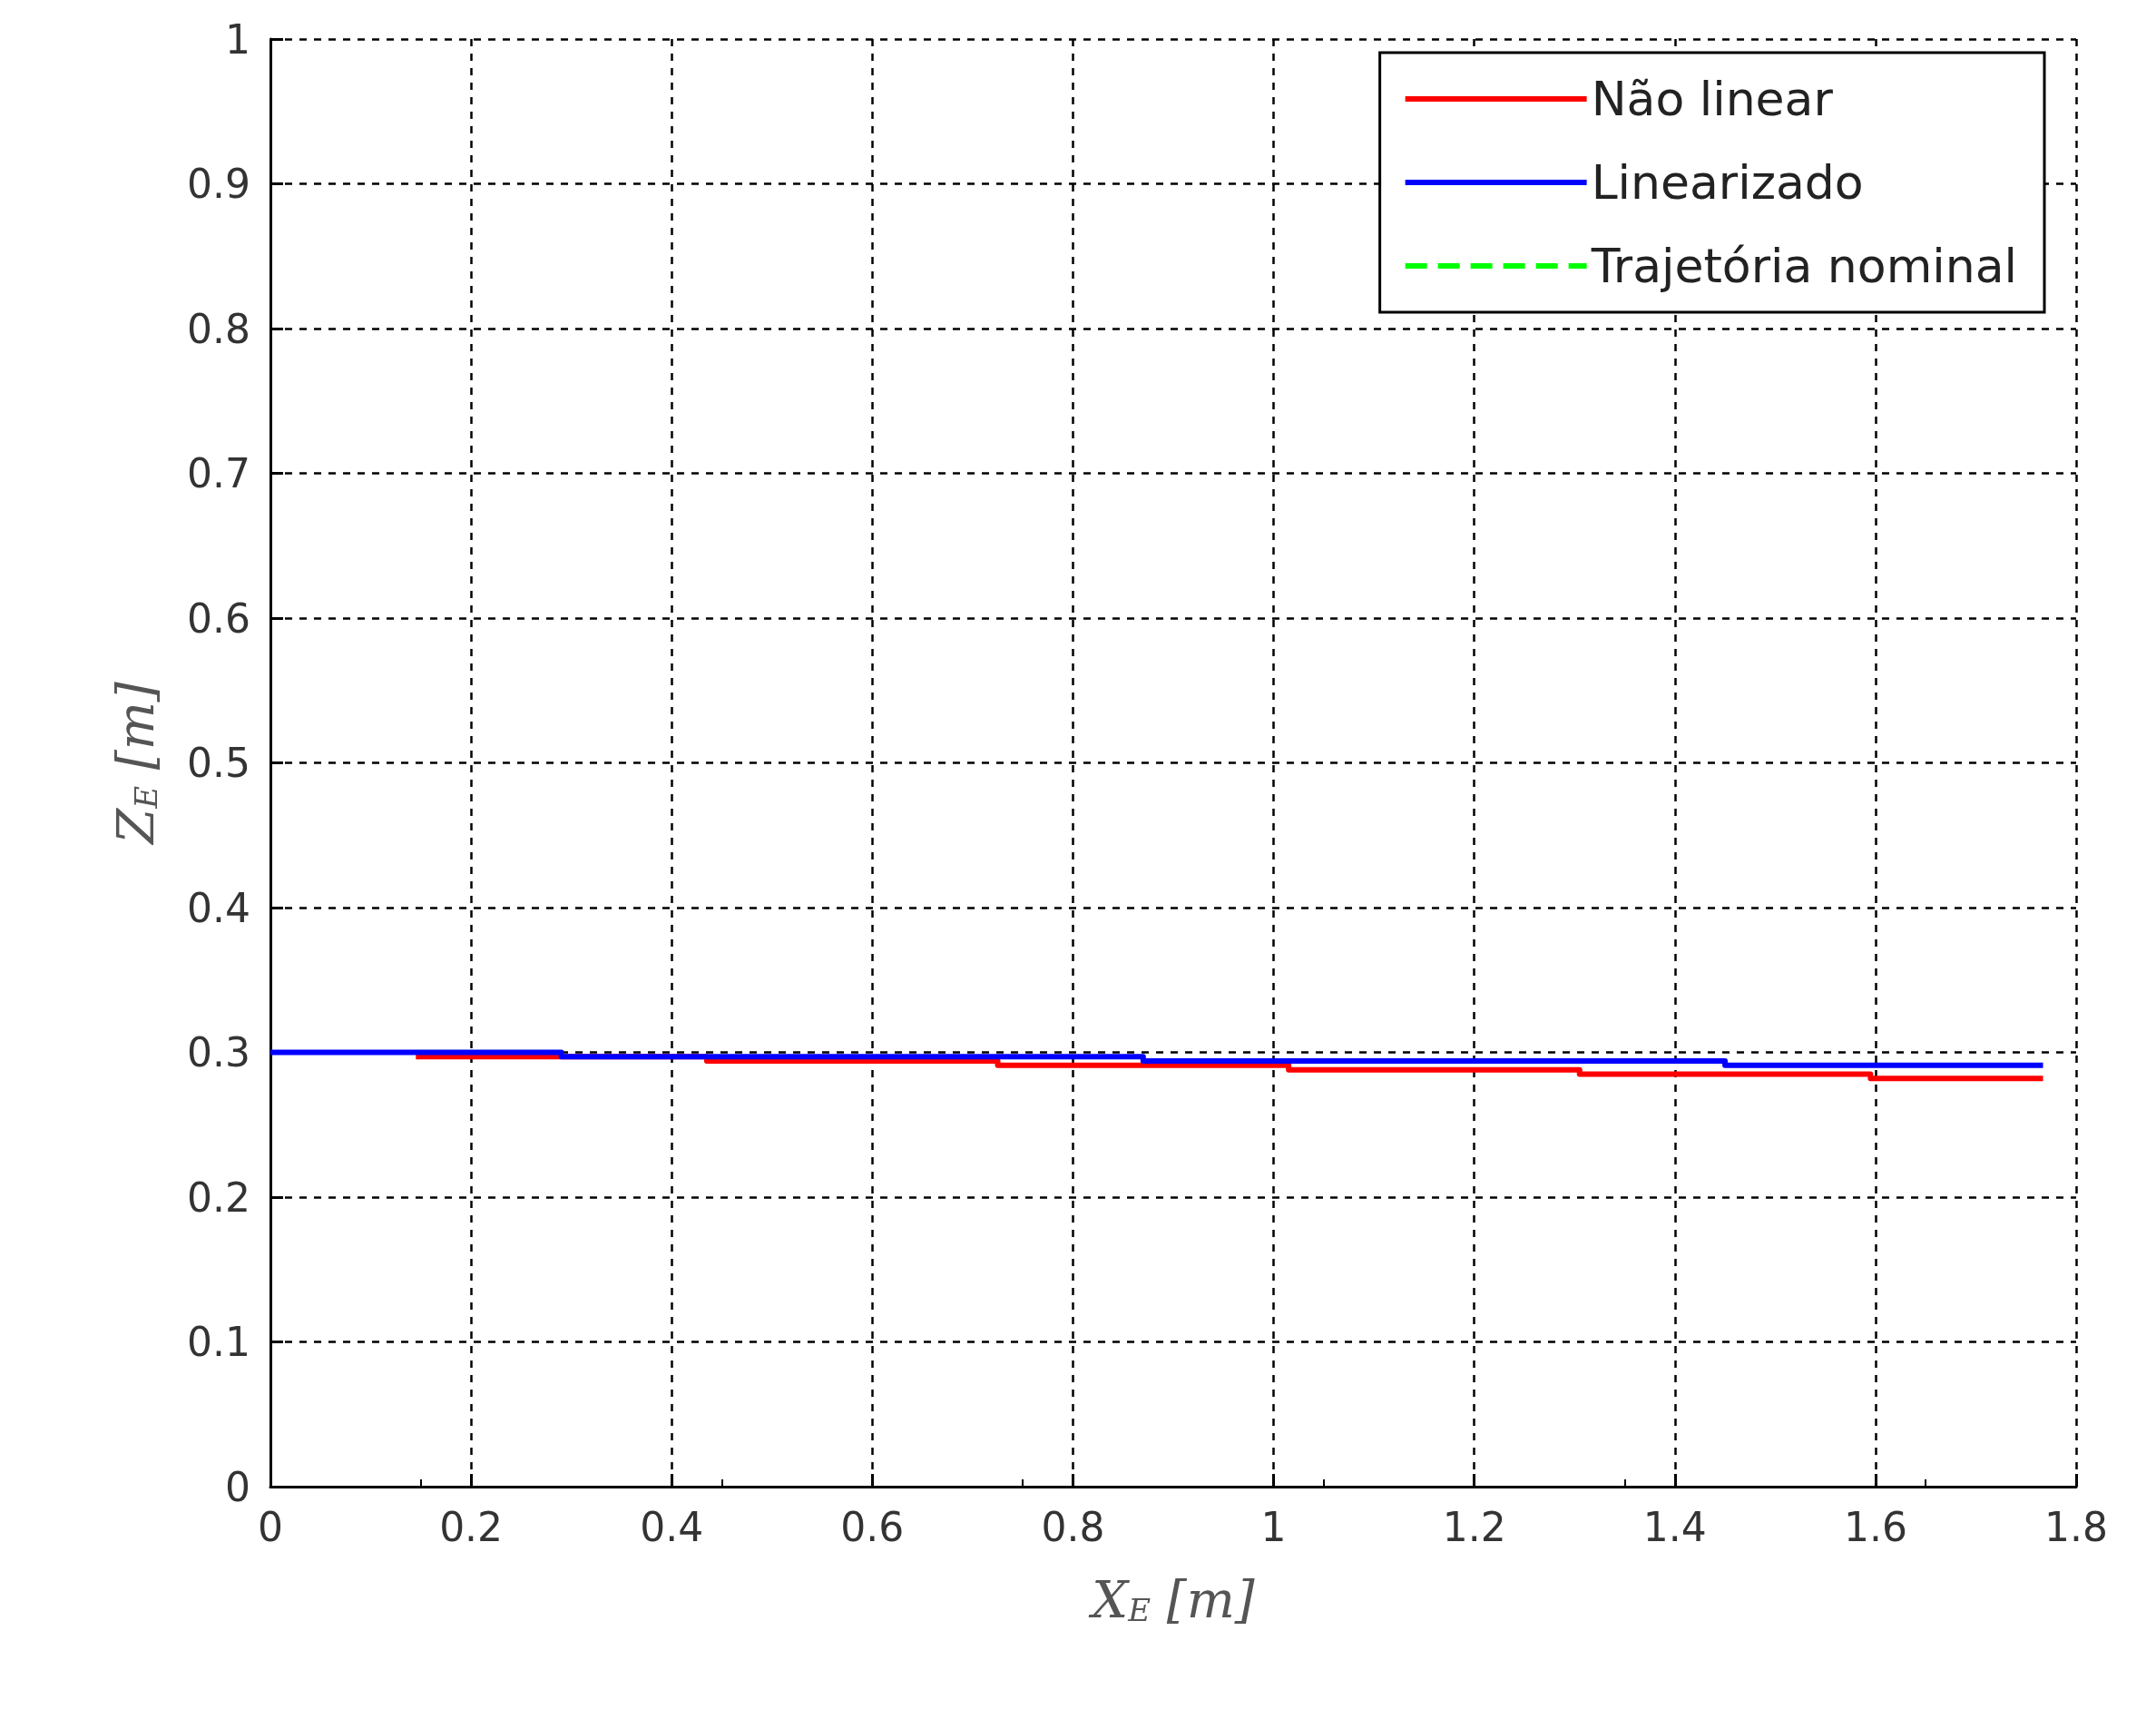  Describe the element at coordinates (1474, 1526) in the screenshot. I see `x-tick-label: 1.2` at that location.